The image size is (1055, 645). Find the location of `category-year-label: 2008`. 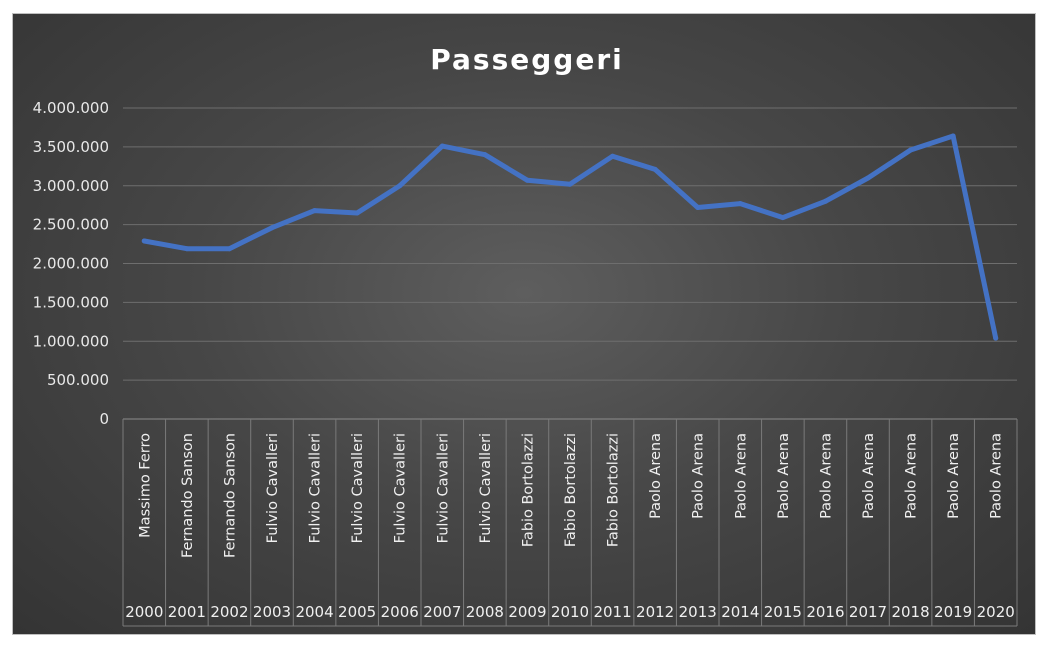

category-year-label: 2008 is located at coordinates (485, 612).